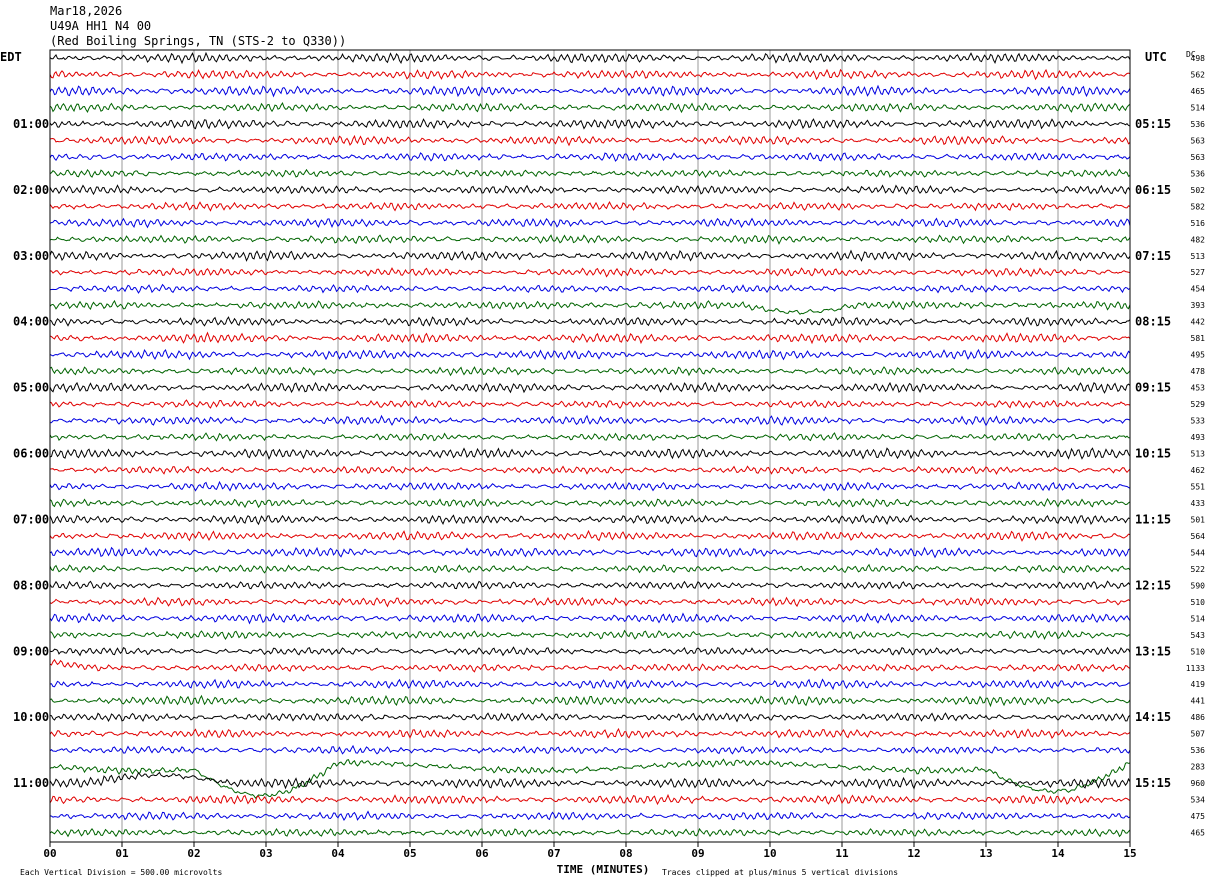  Describe the element at coordinates (1153, 717) in the screenshot. I see `right-hour-label: 14:15` at that location.